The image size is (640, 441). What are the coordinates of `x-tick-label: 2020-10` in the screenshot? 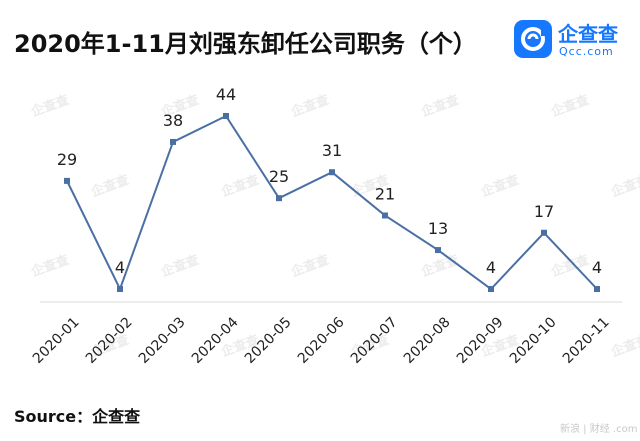 It's located at (533, 340).